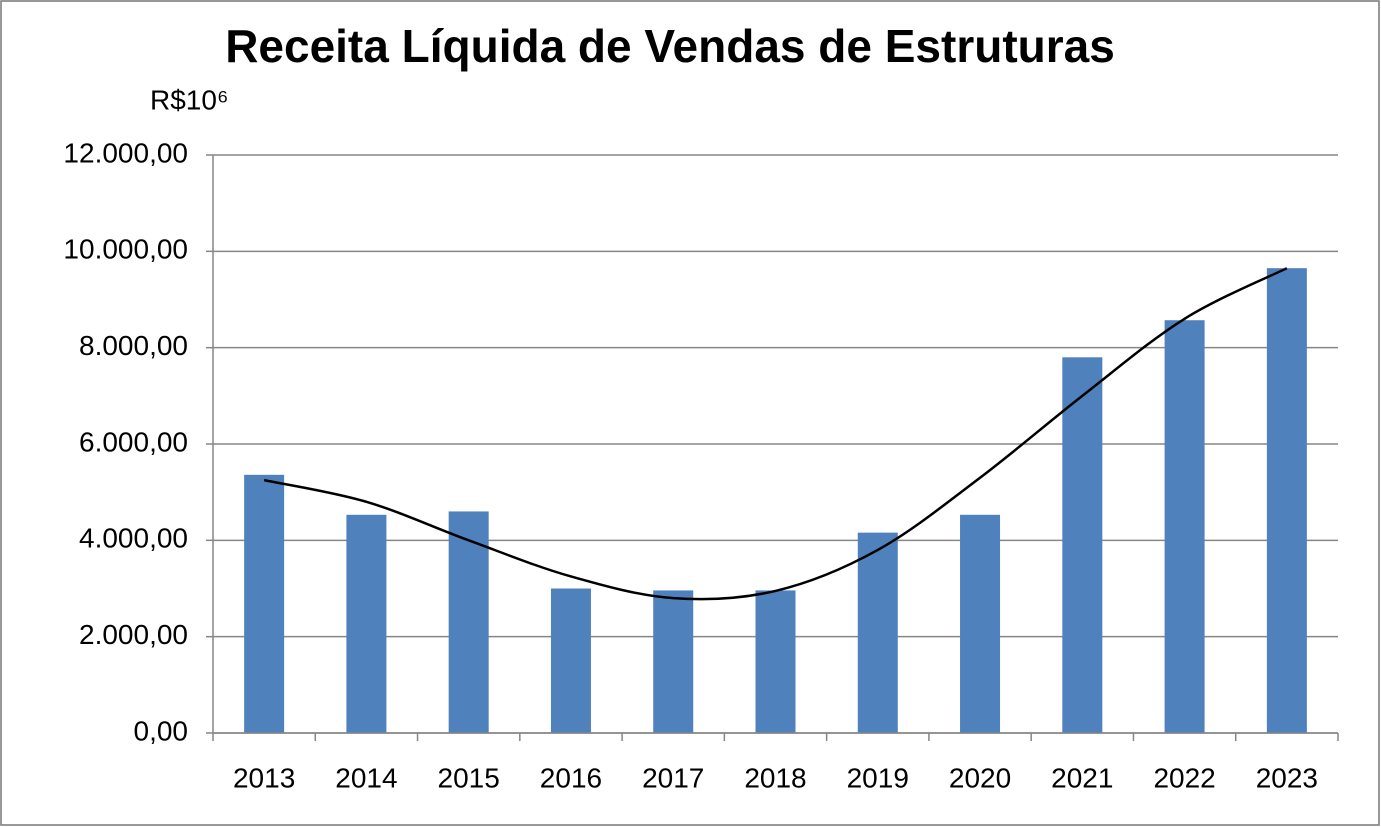  I want to click on x-tick-label: 2023, so click(1287, 777).